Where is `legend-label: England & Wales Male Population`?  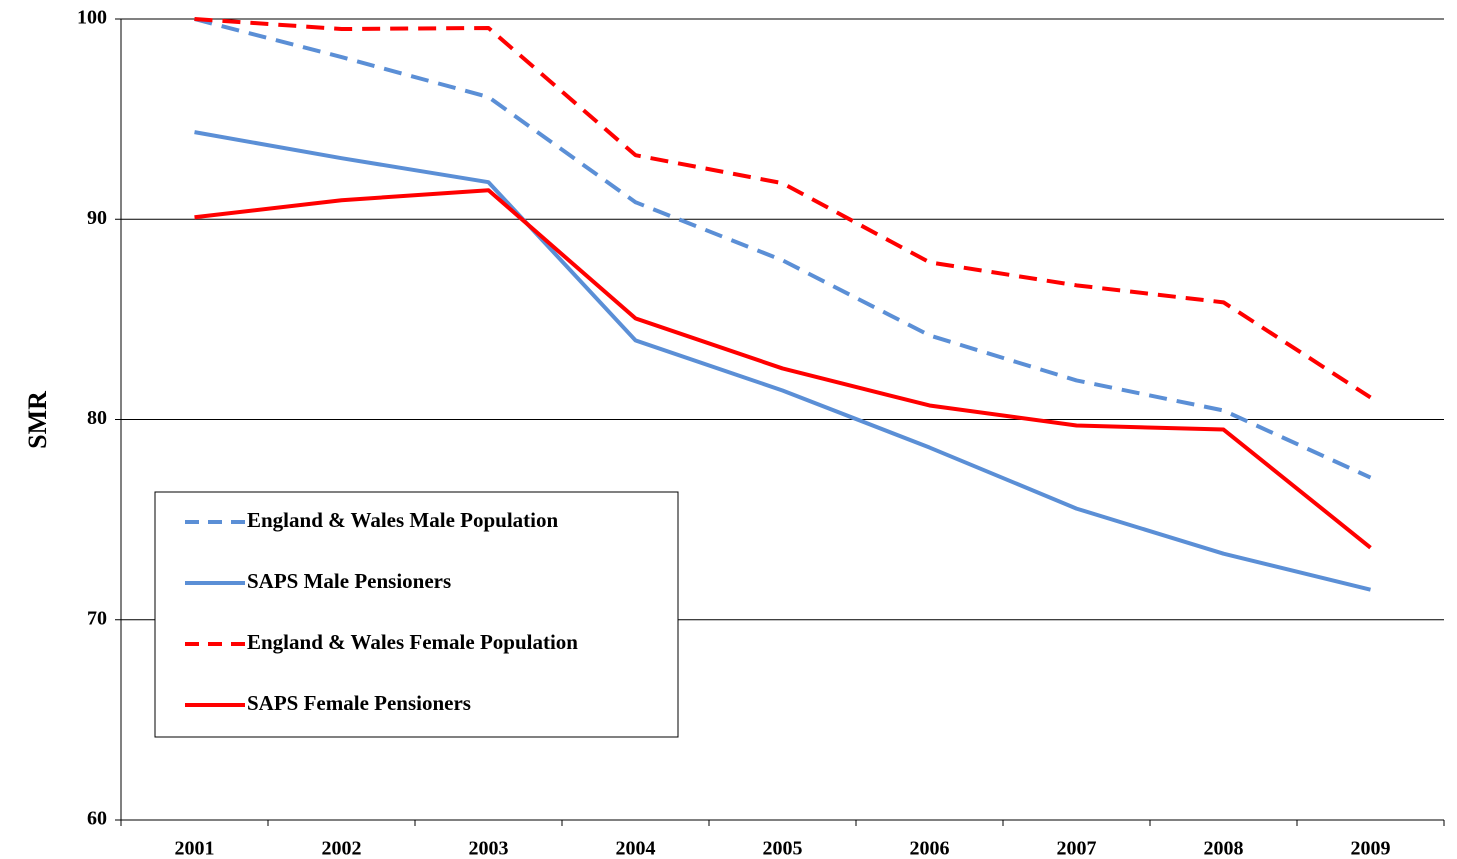 legend-label: England & Wales Male Population is located at coordinates (402, 520).